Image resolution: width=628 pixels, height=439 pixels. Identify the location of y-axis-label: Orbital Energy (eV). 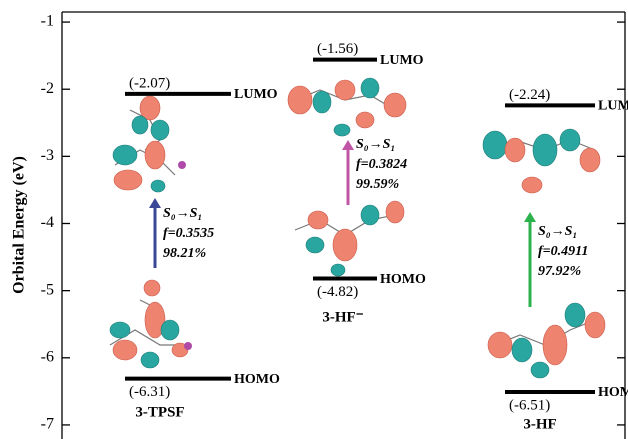
(19, 225).